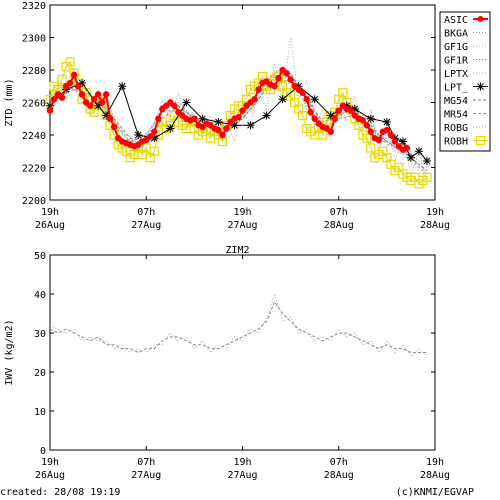 This screenshot has width=500, height=500. What do you see at coordinates (60, 492) in the screenshot?
I see `footer-created-label: created: 28/08 19:19` at bounding box center [60, 492].